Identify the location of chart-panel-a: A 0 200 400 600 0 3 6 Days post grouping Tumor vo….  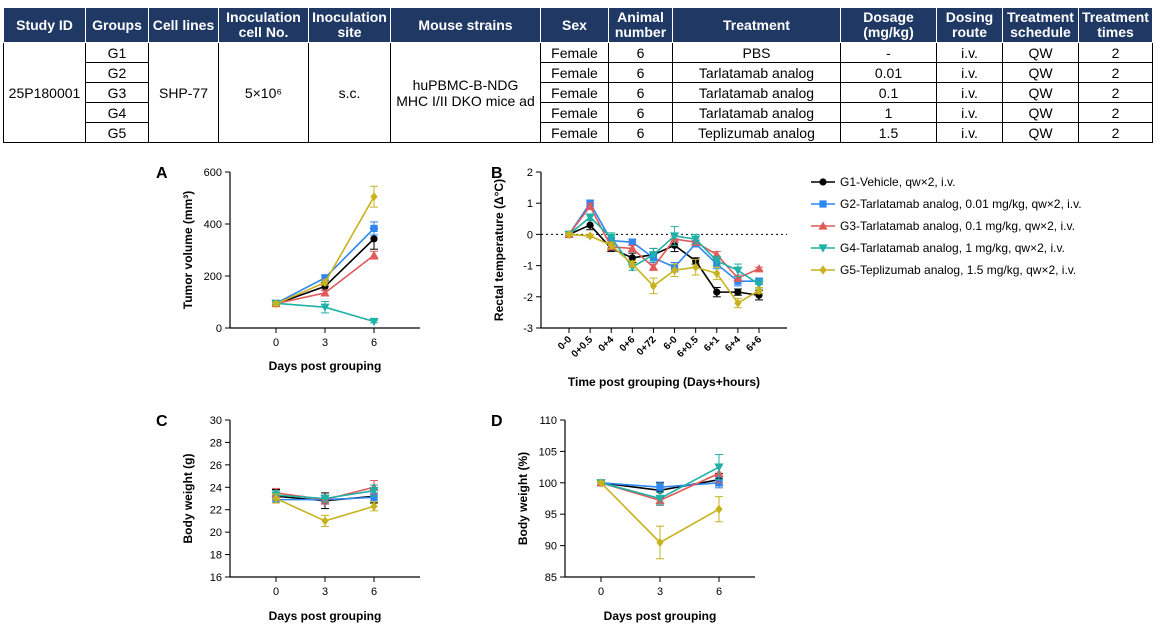
(288, 269).